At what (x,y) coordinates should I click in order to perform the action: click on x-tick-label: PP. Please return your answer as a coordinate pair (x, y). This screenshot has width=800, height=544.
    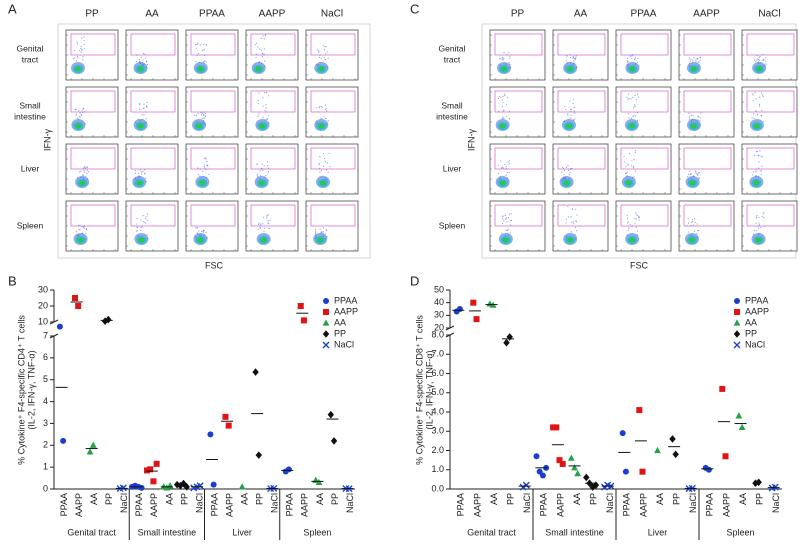
    Looking at the image, I should click on (184, 499).